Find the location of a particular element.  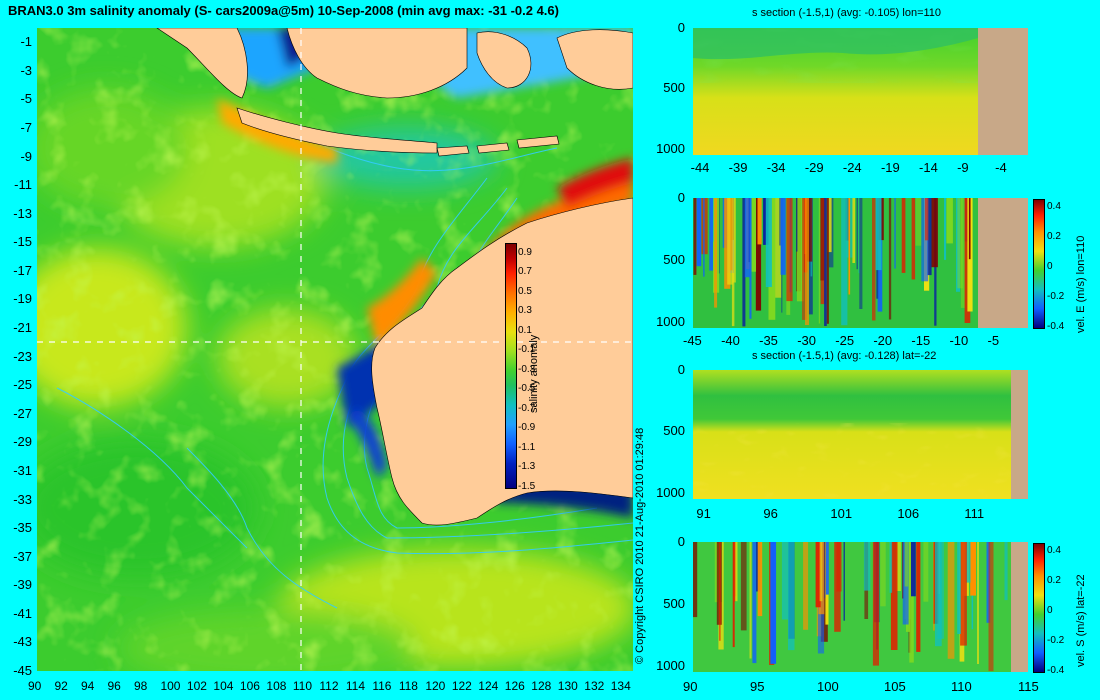

map-y-tick: -13 is located at coordinates (22, 213).